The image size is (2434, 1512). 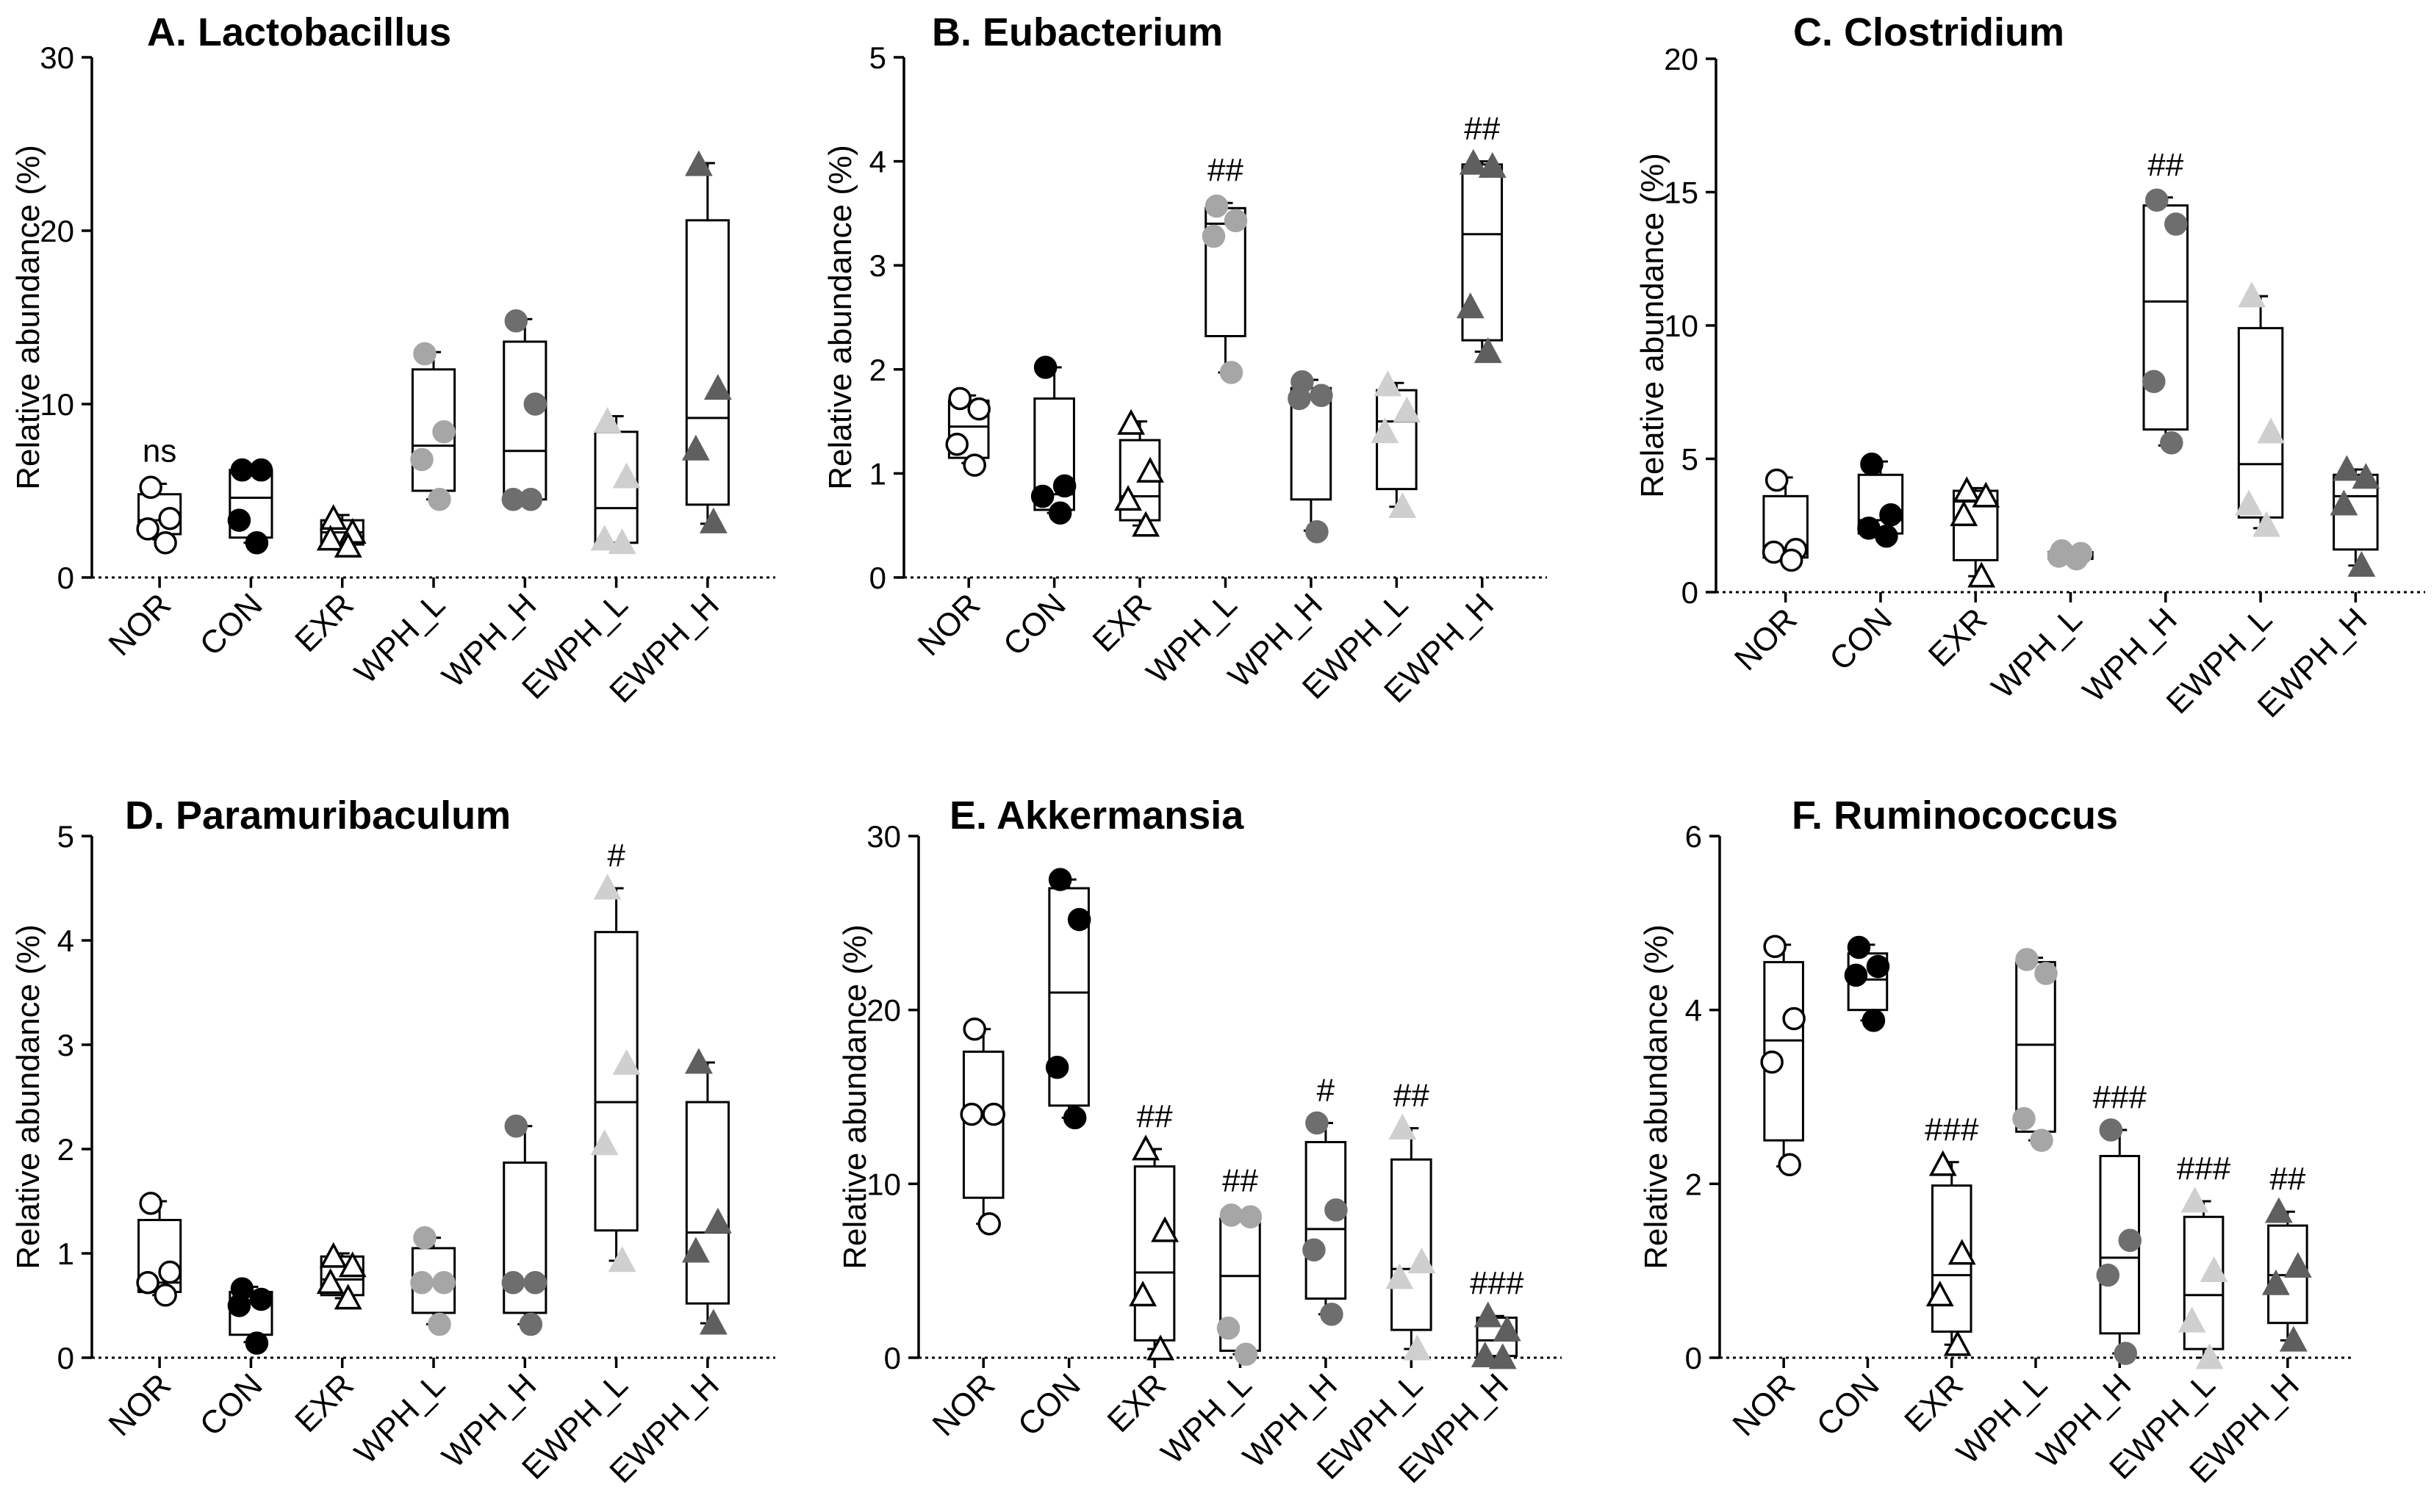 I want to click on y-tick-label: 10, so click(x=57, y=405).